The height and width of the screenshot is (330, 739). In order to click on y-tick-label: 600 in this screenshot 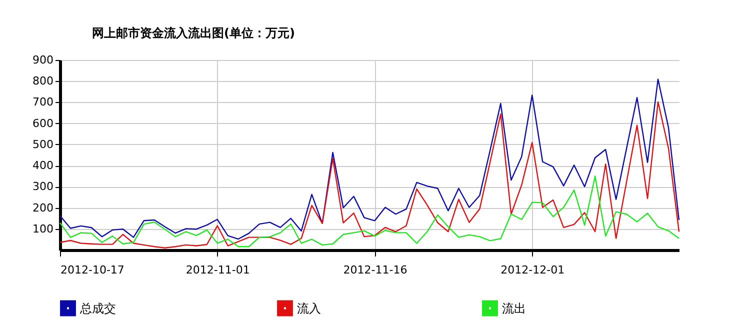, I will do `click(43, 123)`.